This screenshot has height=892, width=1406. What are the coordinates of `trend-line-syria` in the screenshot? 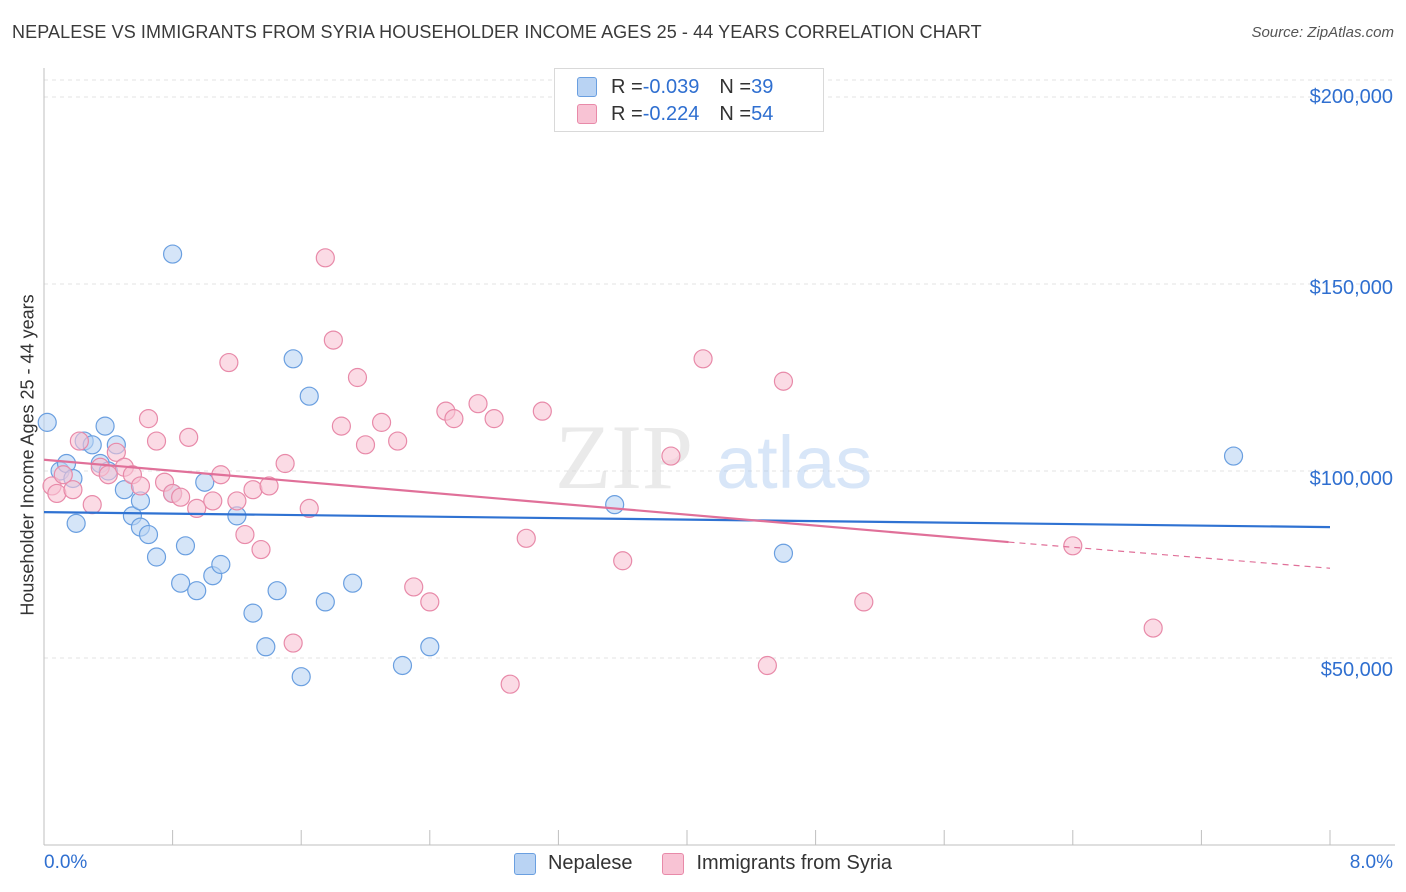 It's located at (526, 501).